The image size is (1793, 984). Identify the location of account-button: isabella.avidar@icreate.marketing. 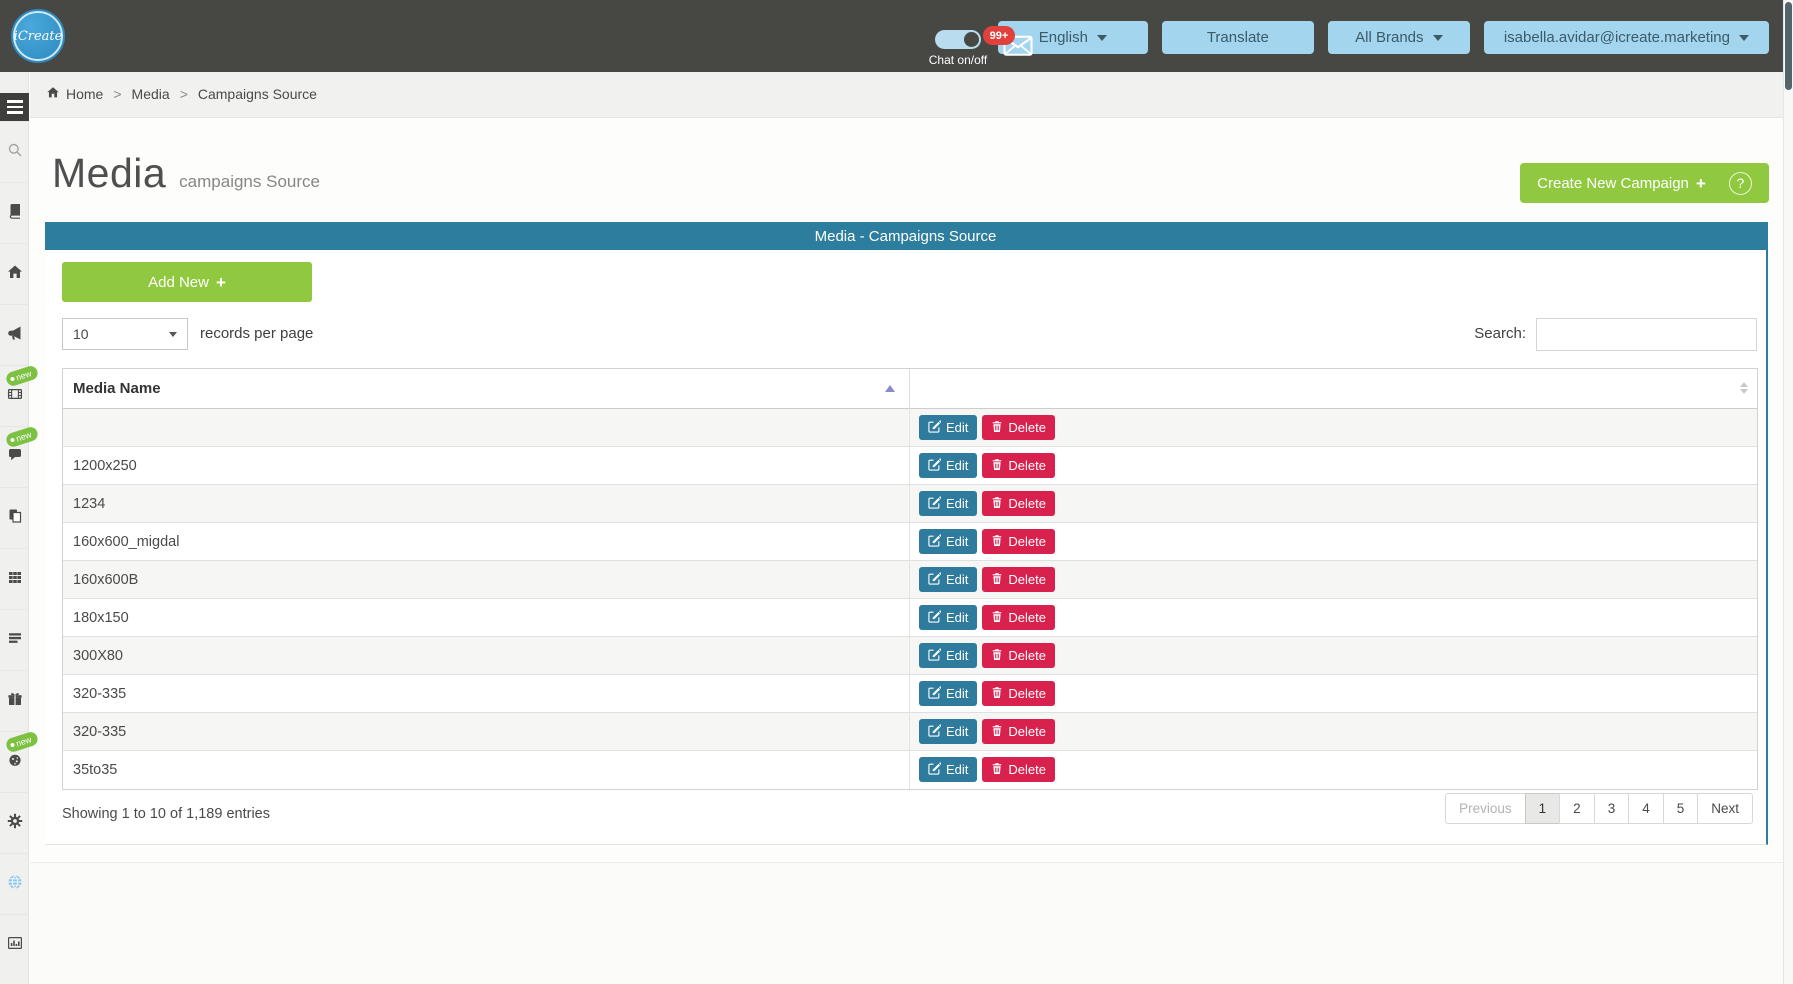
(1626, 37).